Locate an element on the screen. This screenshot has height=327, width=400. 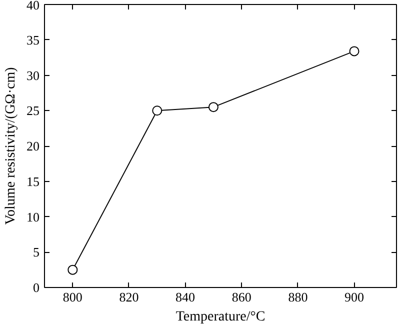
x-axis-title: Temperature/°C is located at coordinates (221, 317).